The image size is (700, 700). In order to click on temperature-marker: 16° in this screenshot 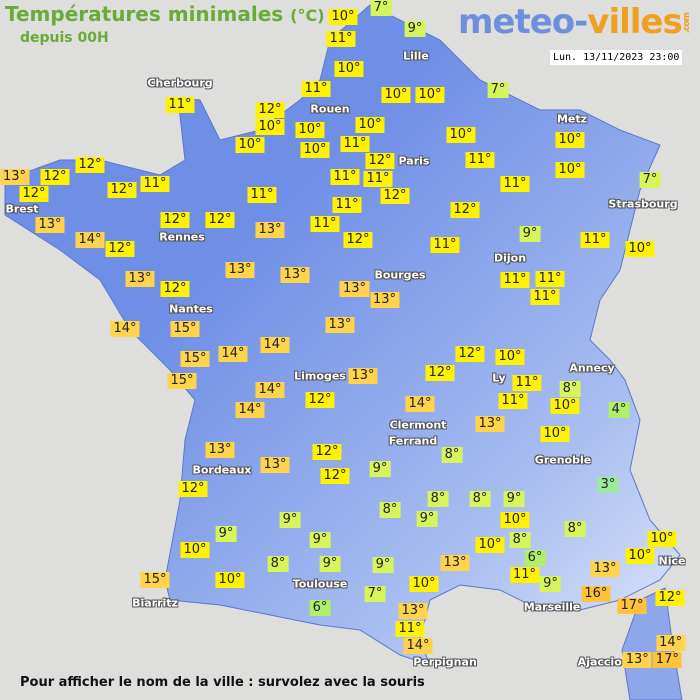, I will do `click(596, 594)`.